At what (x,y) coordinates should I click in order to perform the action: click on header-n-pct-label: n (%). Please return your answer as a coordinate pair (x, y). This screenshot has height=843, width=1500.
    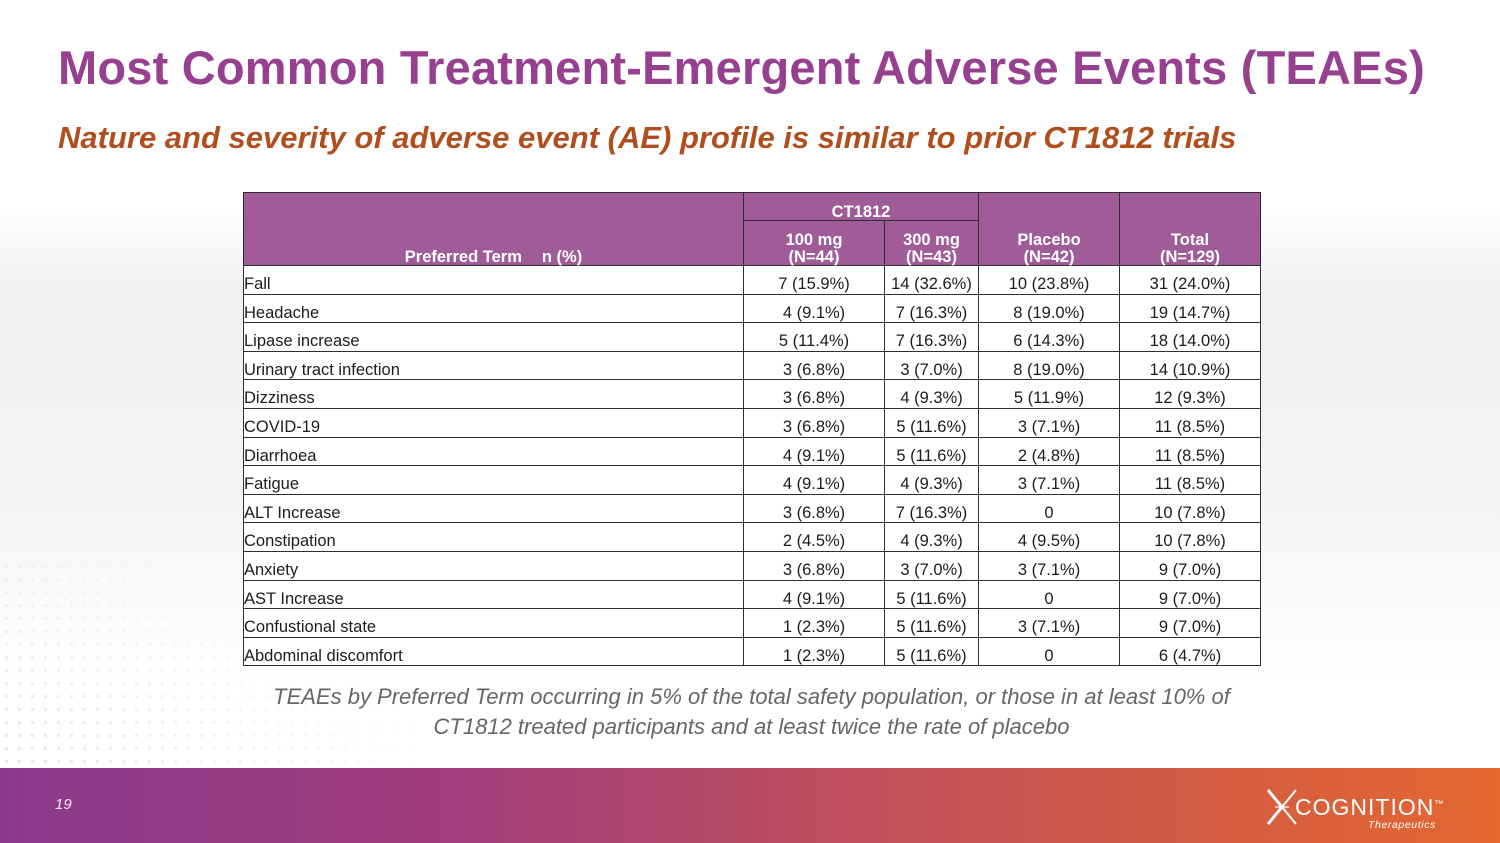
    Looking at the image, I should click on (562, 256).